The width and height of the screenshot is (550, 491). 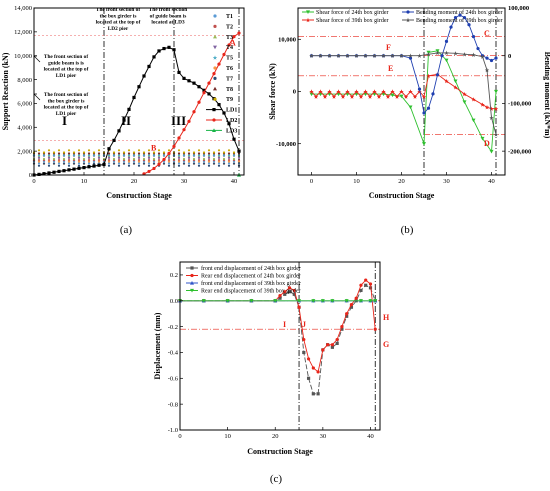 I want to click on y2-tick-label: -200,000, so click(x=519, y=151).